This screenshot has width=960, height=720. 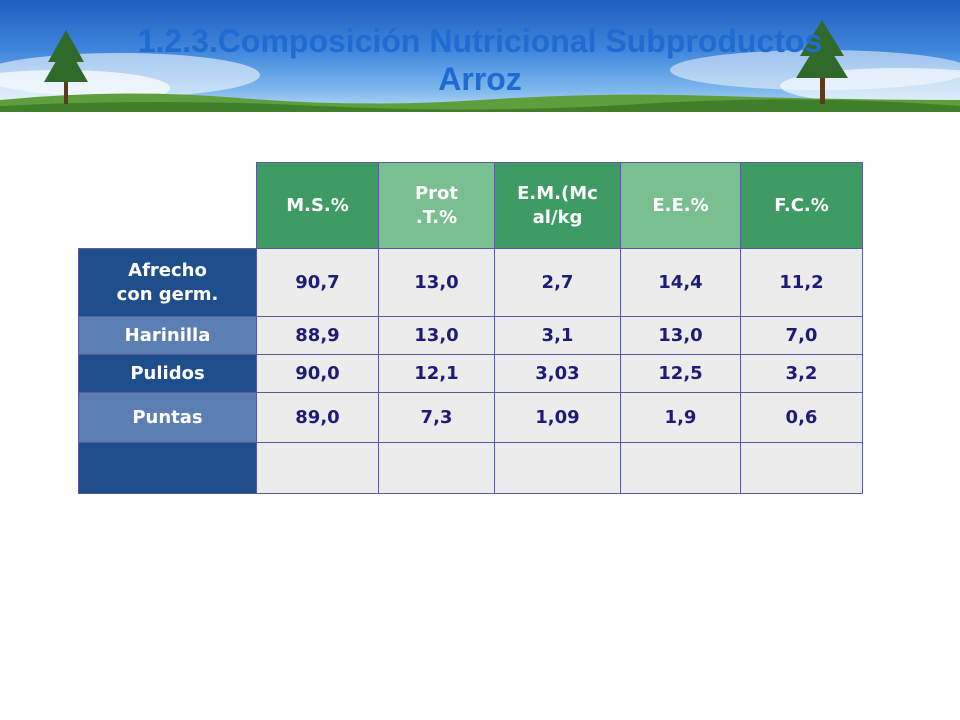 What do you see at coordinates (801, 373) in the screenshot?
I see `table-cell: 3,2` at bounding box center [801, 373].